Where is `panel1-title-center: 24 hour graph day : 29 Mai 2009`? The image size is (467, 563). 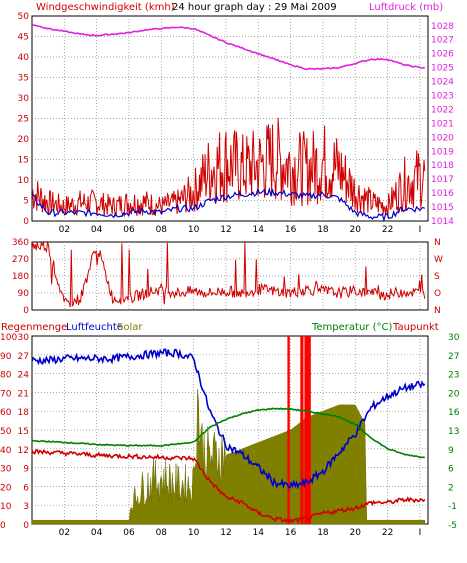
panel1-title-center: 24 hour graph day : 29 Mai 2009 is located at coordinates (254, 7).